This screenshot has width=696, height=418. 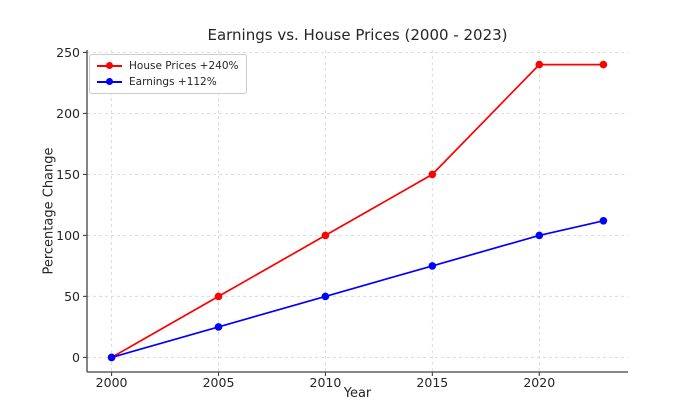 I want to click on y-tick-label: 150, so click(x=68, y=174).